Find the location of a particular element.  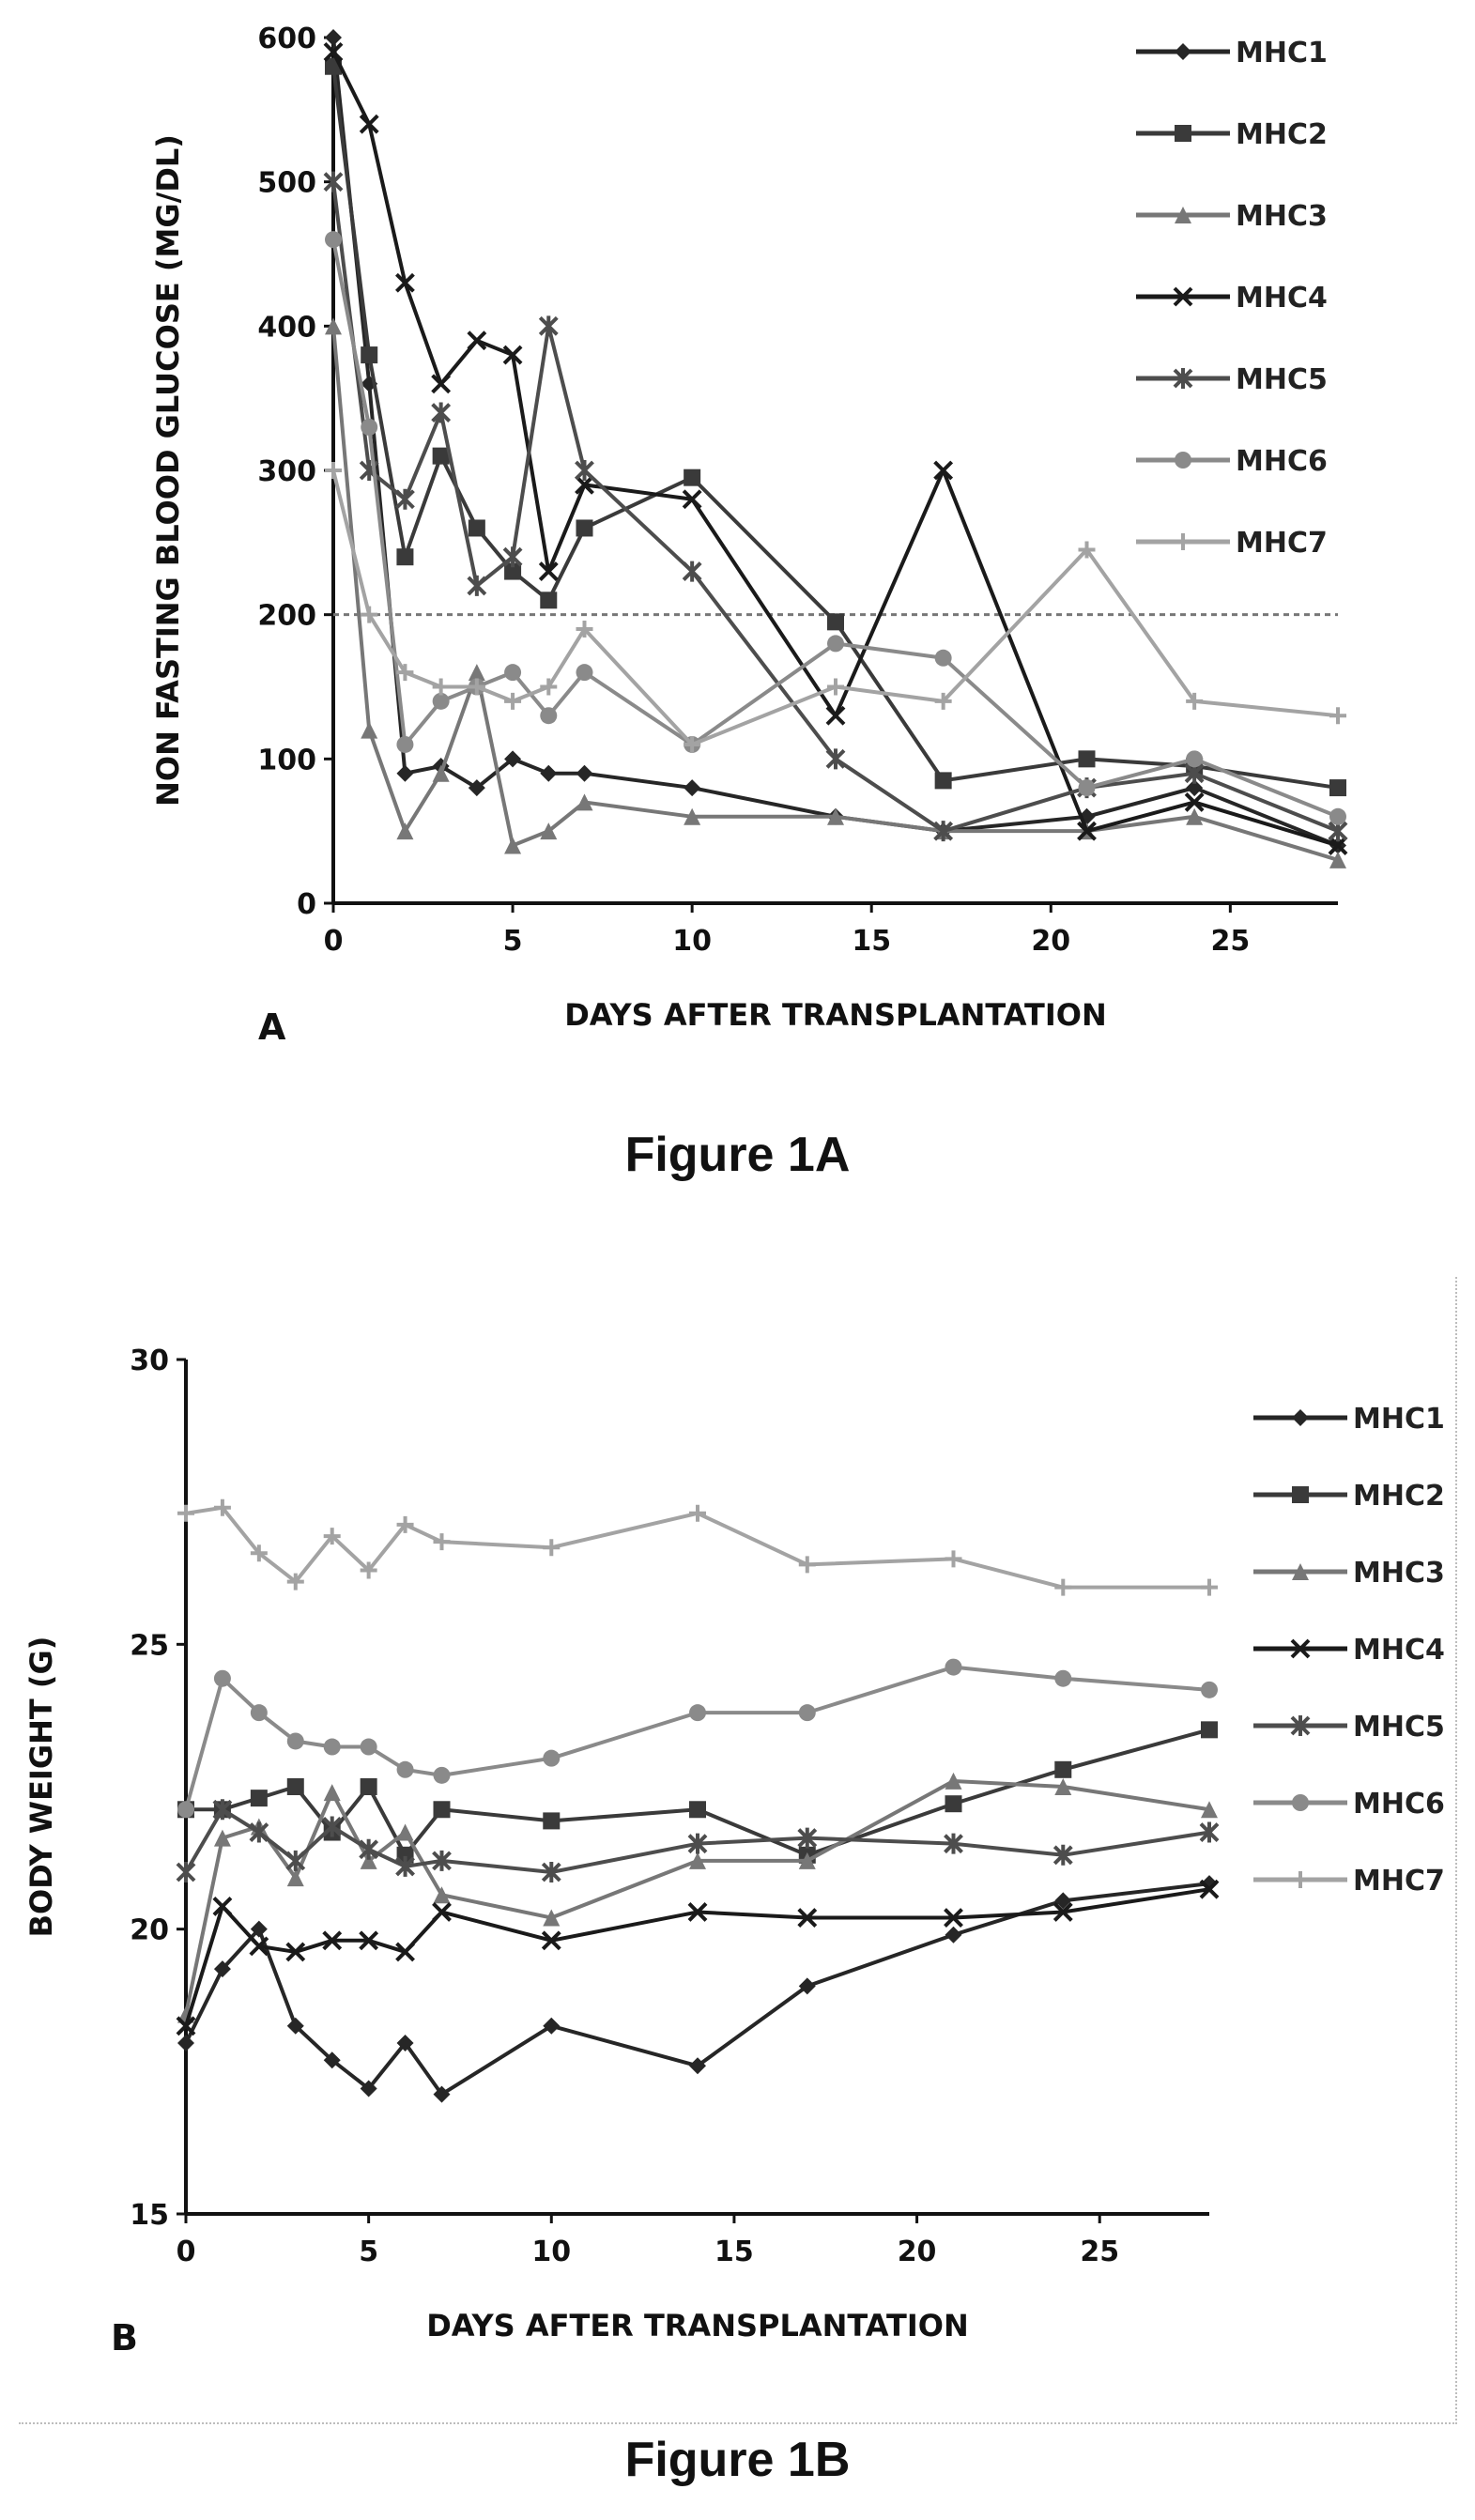

fig-a-line-mhc7 is located at coordinates (835, 607).